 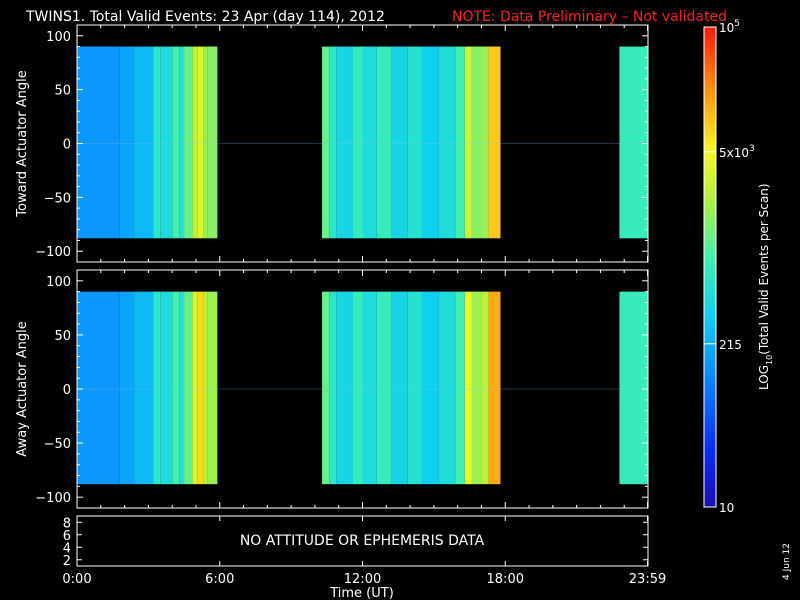 What do you see at coordinates (76, 579) in the screenshot?
I see `x-tick-label: 0:00` at bounding box center [76, 579].